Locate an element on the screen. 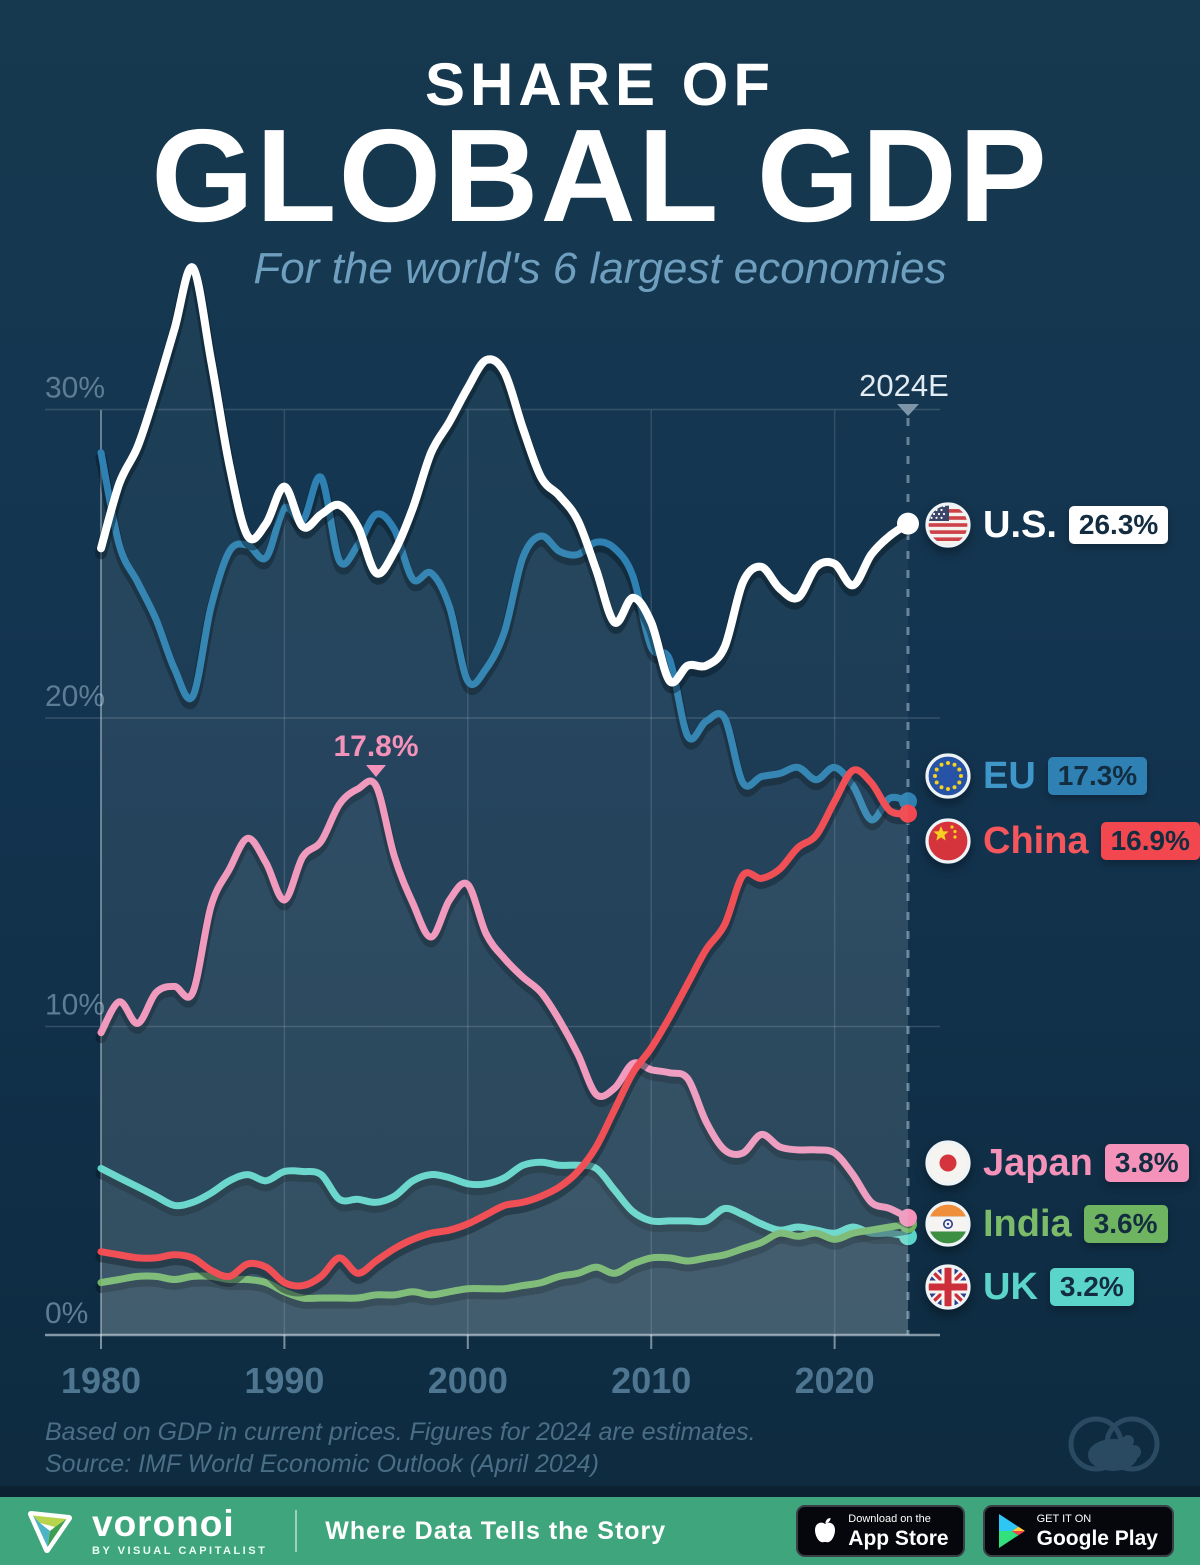 This screenshot has height=1565, width=1200. y-axis-tick-label: 20% is located at coordinates (75, 696).